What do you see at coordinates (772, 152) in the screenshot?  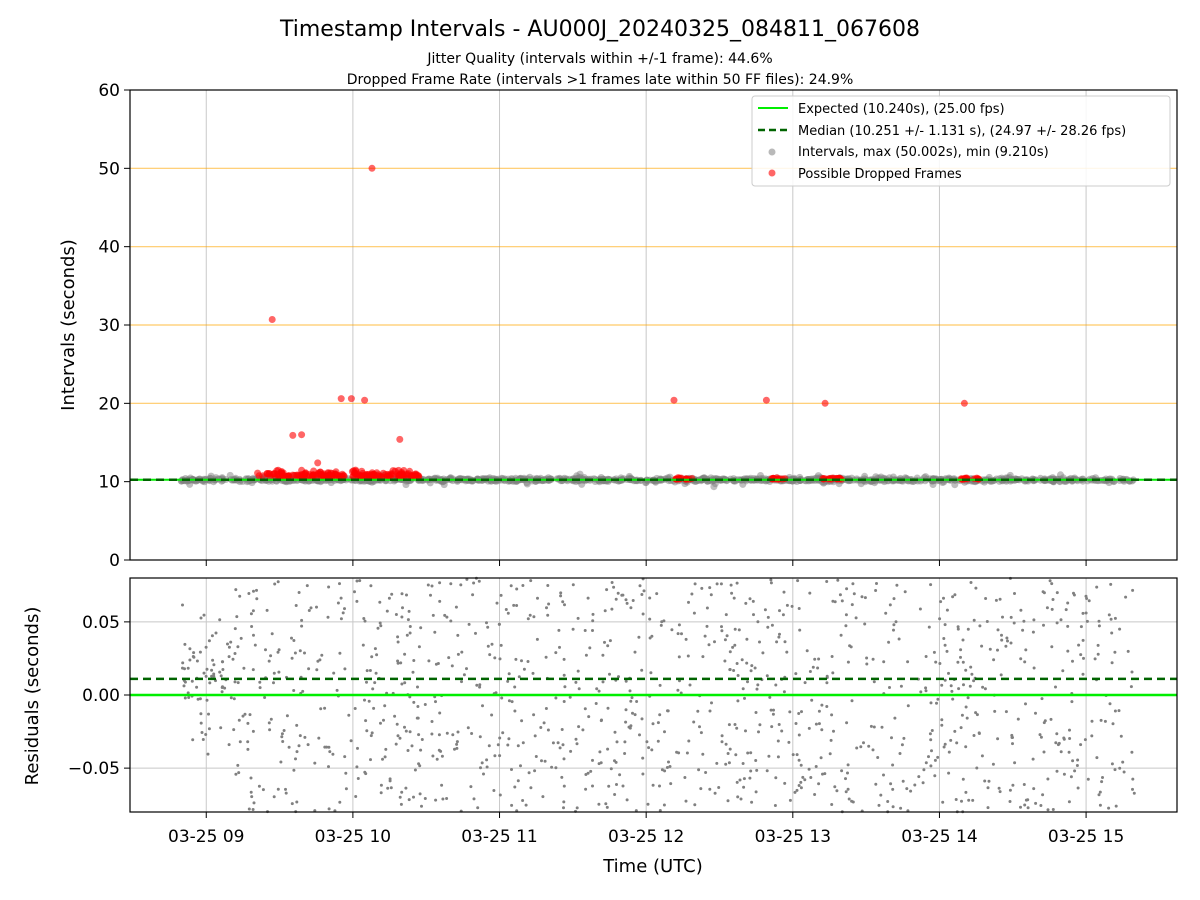 I see `legend-intervals-swatch` at bounding box center [772, 152].